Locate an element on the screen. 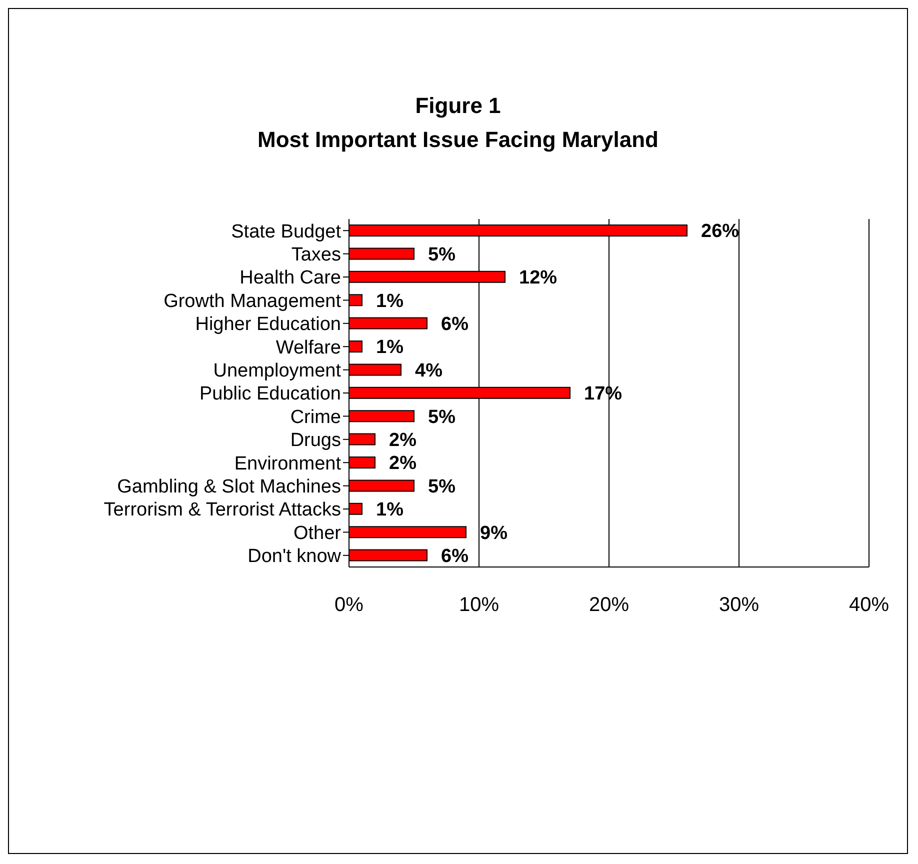 This screenshot has height=864, width=918. data-label: 4% is located at coordinates (429, 371).